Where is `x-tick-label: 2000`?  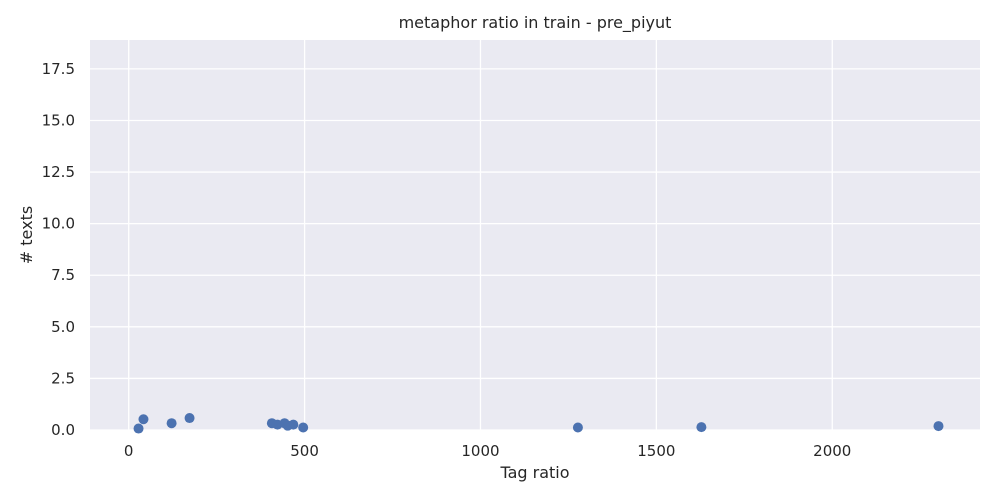
x-tick-label: 2000 is located at coordinates (832, 451).